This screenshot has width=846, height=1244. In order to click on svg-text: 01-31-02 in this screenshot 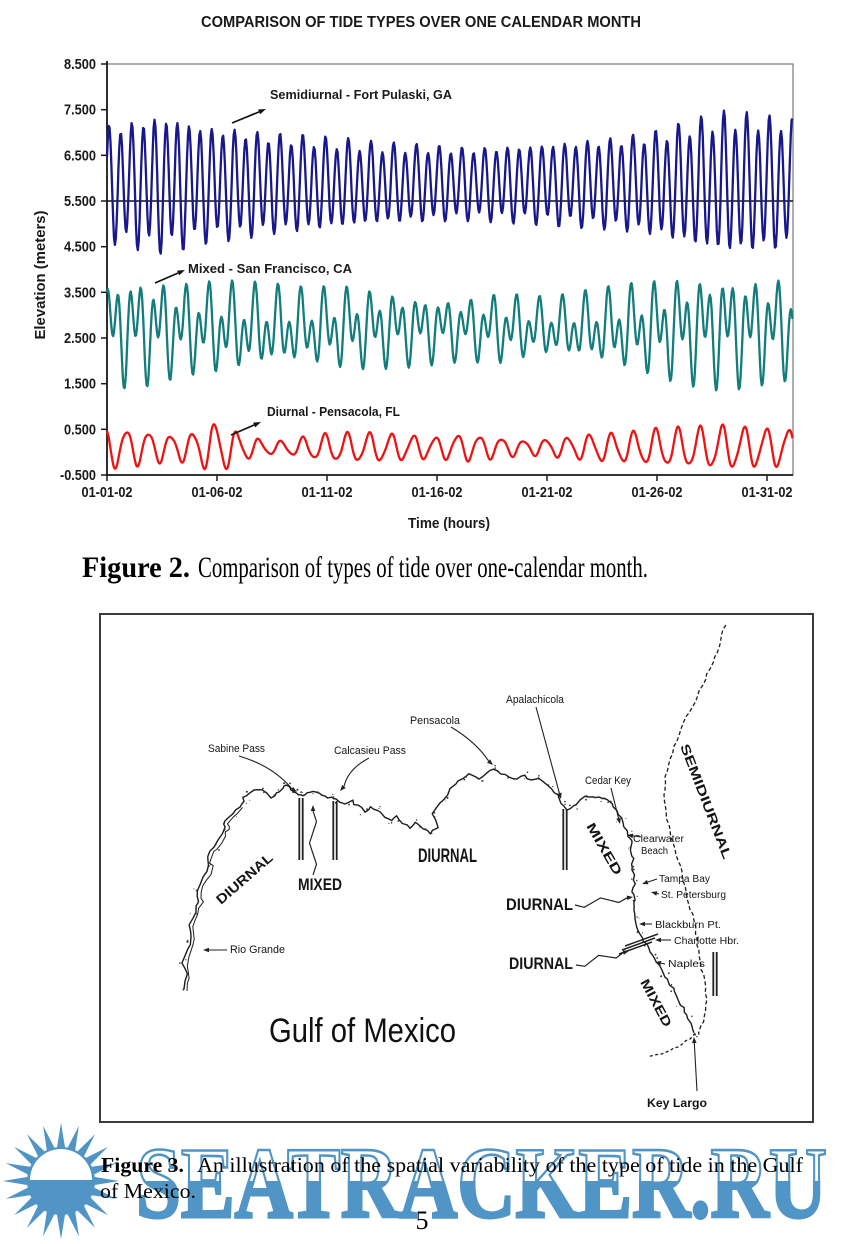, I will do `click(767, 492)`.